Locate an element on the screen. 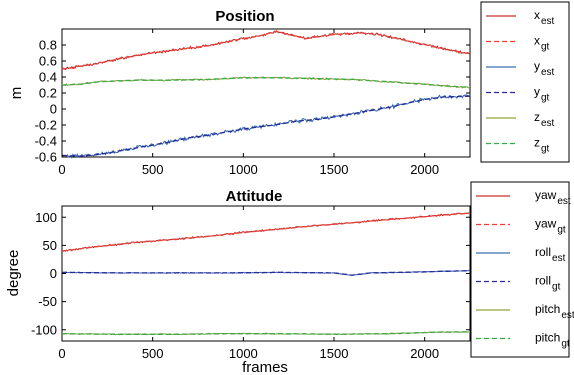  series-line-yaw-gt is located at coordinates (266, 232).